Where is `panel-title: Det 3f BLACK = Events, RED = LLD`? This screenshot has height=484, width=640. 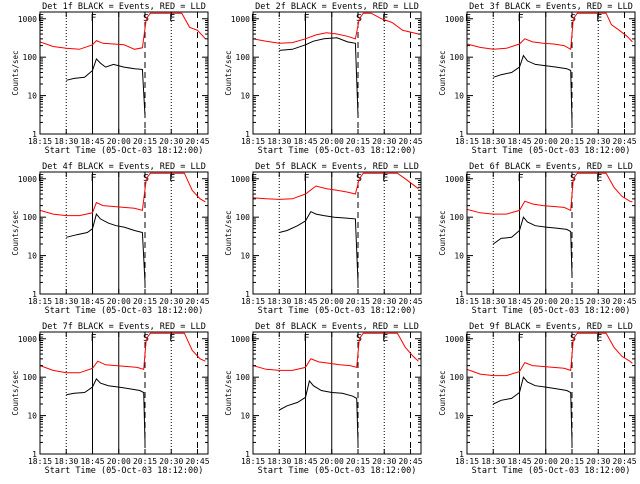
panel-title: Det 3f BLACK = Events, RED = LLD is located at coordinates (551, 7).